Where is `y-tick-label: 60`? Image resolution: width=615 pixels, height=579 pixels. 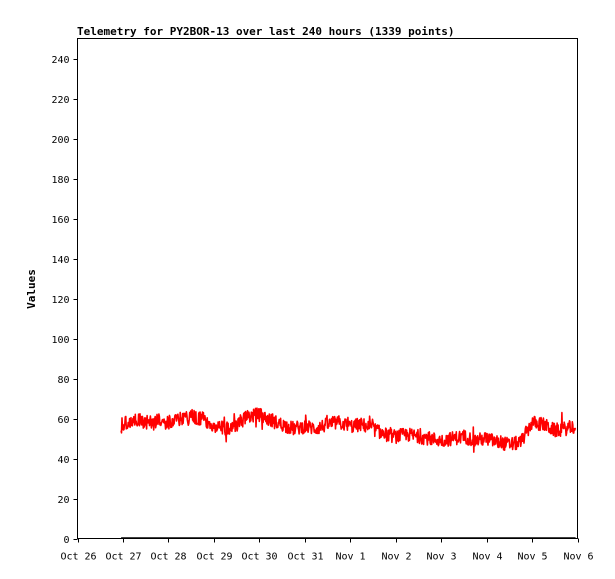
y-tick-label: 60 is located at coordinates (63, 420).